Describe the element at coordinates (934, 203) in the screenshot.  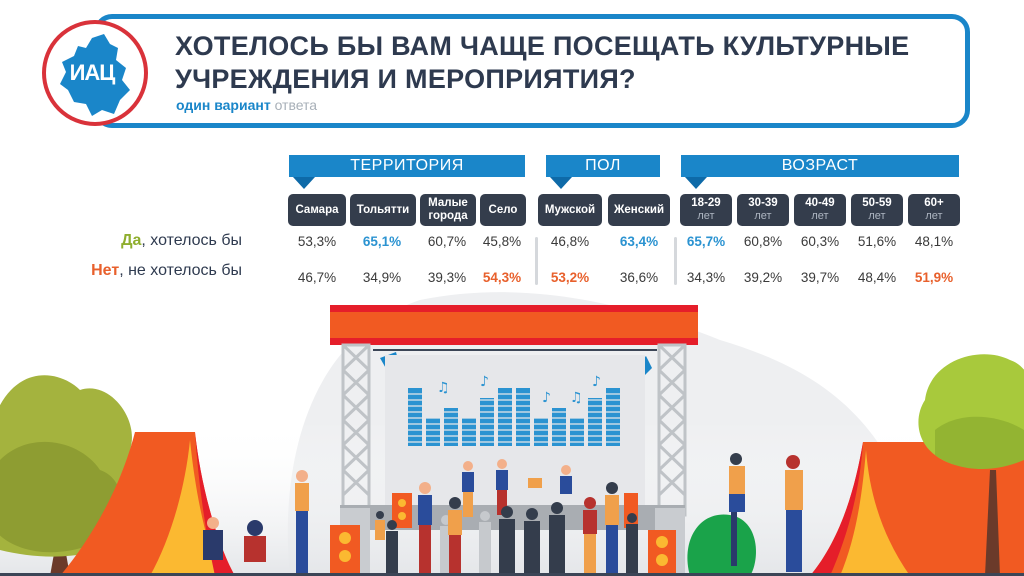
I see `column-label: 60+` at that location.